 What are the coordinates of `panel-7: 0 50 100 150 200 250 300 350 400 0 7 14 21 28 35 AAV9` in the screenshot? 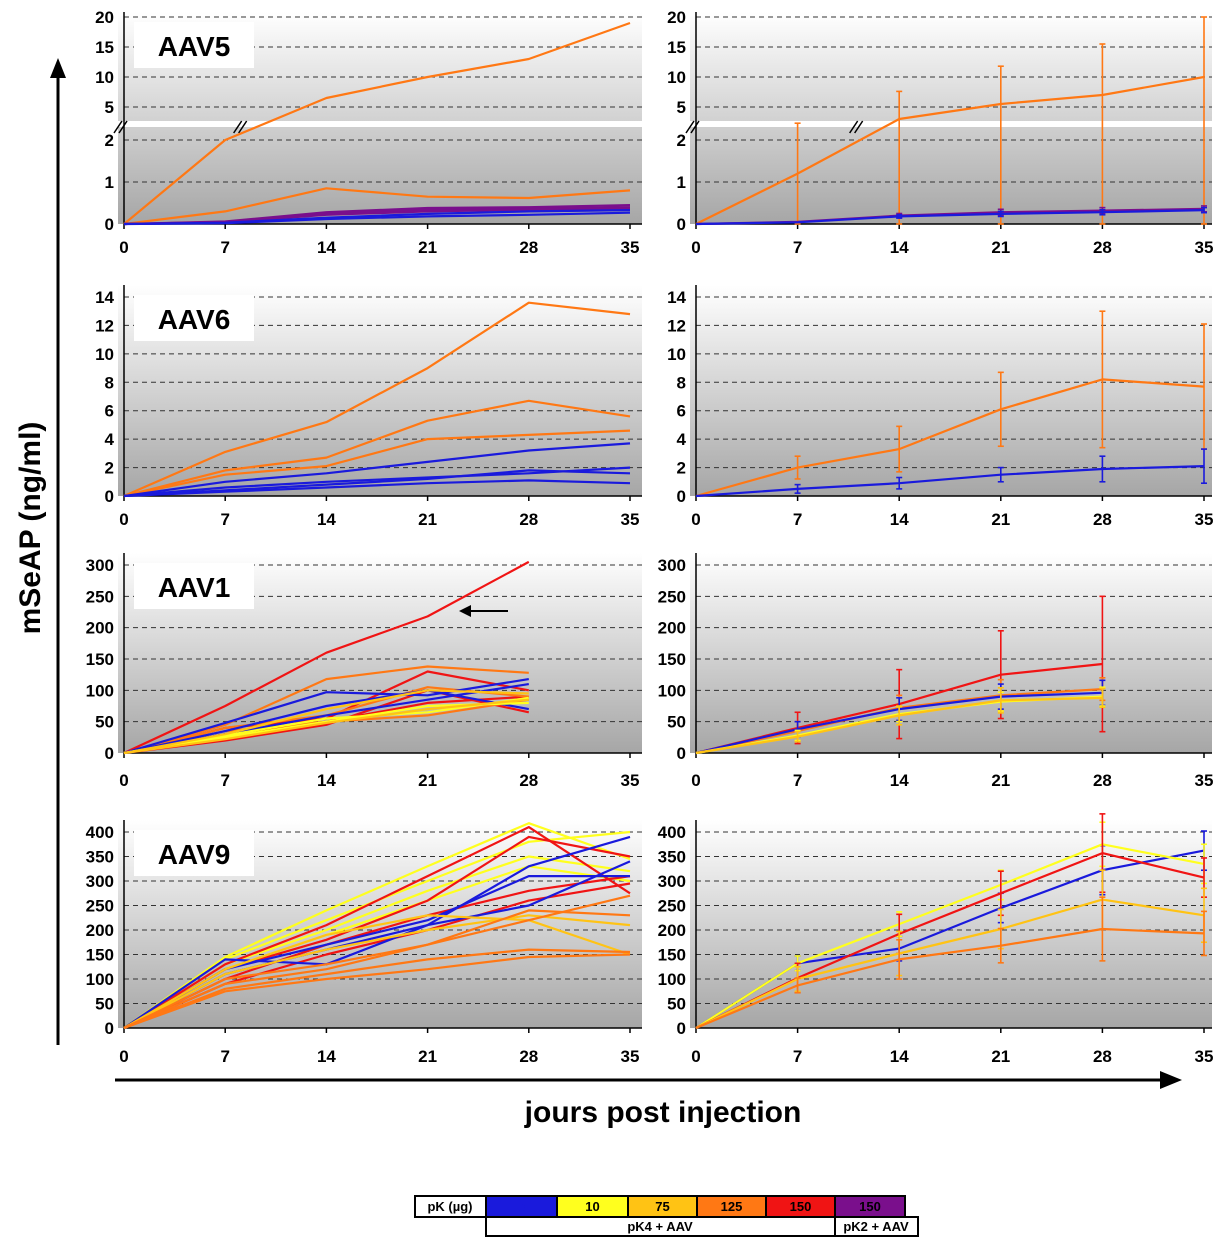 It's located at (364, 943).